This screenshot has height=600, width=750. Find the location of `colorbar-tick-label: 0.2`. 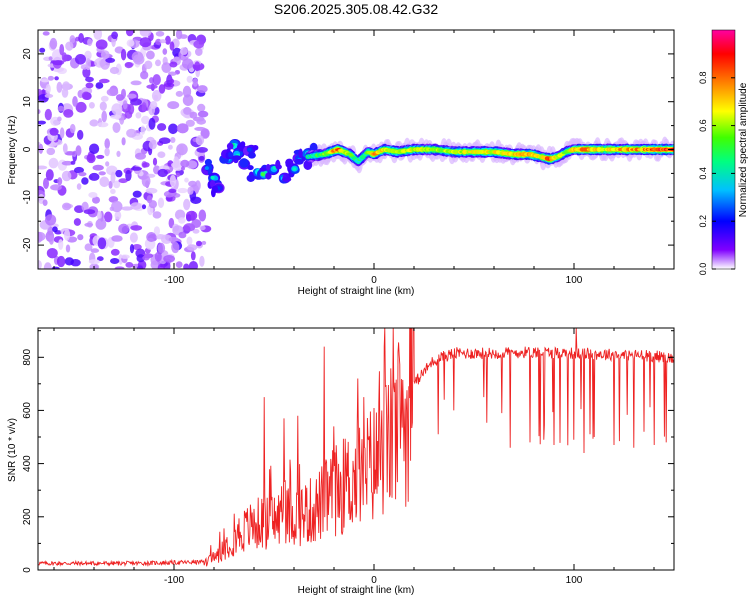

colorbar-tick-label: 0.2 is located at coordinates (703, 221).